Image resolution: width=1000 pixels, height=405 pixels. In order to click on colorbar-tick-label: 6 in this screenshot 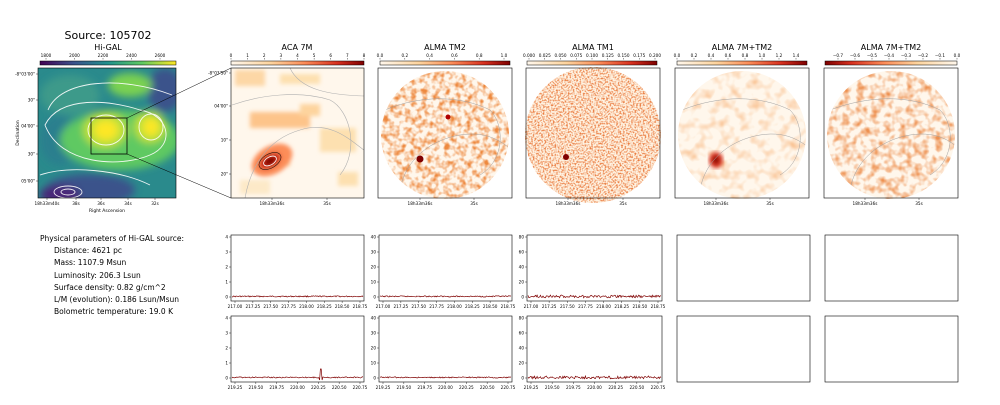, I will do `click(330, 55)`.